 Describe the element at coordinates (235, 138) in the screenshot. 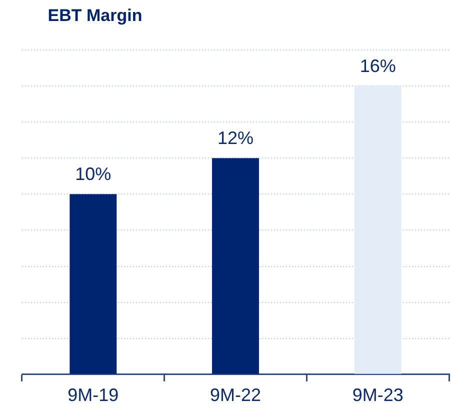

I see `data-label: 12%` at that location.